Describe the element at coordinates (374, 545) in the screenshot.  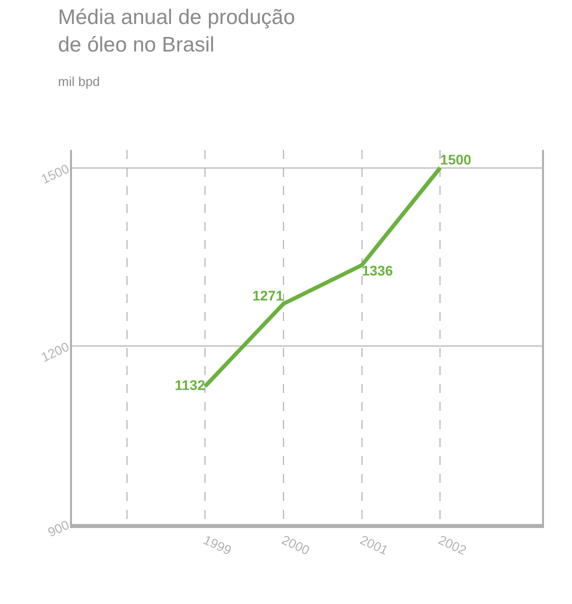
I see `x-tick-label: 2001` at that location.